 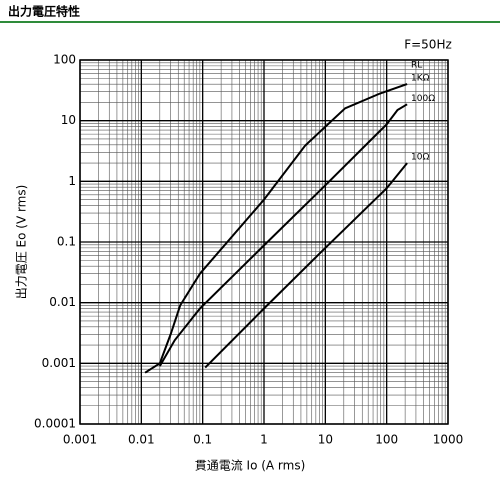 I want to click on x-tick-label: 100, so click(x=386, y=440).